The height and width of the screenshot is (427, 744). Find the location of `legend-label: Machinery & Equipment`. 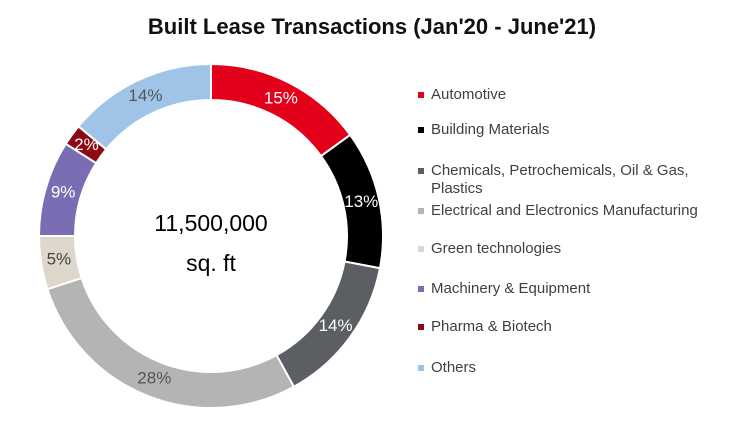

legend-label: Machinery & Equipment is located at coordinates (511, 288).